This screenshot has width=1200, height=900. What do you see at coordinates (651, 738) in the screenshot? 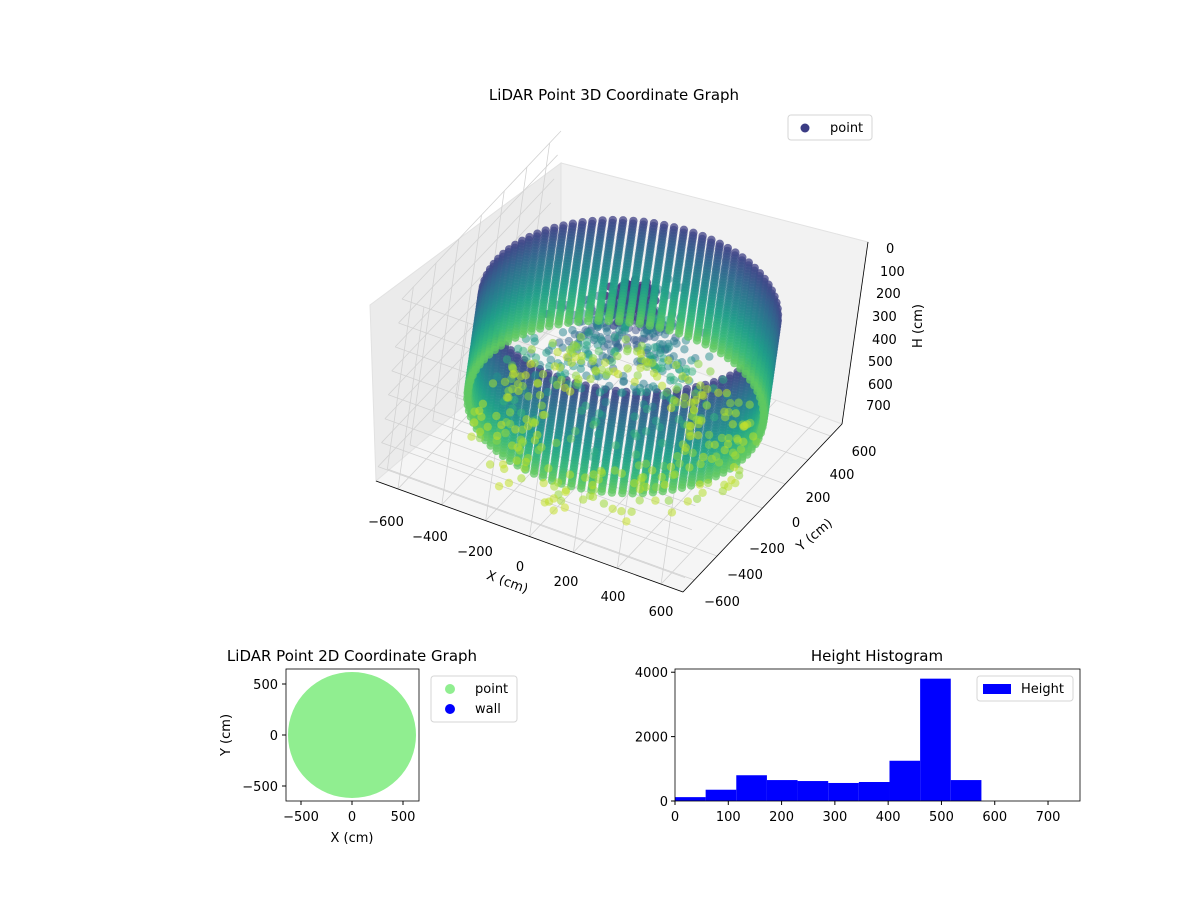
I see `histogram-y-tick-label: 2000` at bounding box center [651, 738].